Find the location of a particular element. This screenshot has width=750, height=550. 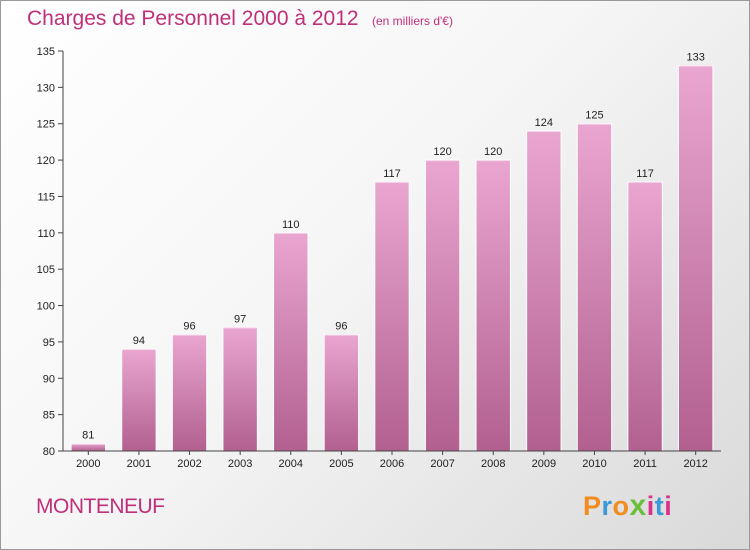

y-tick-label: 90 is located at coordinates (49, 379).